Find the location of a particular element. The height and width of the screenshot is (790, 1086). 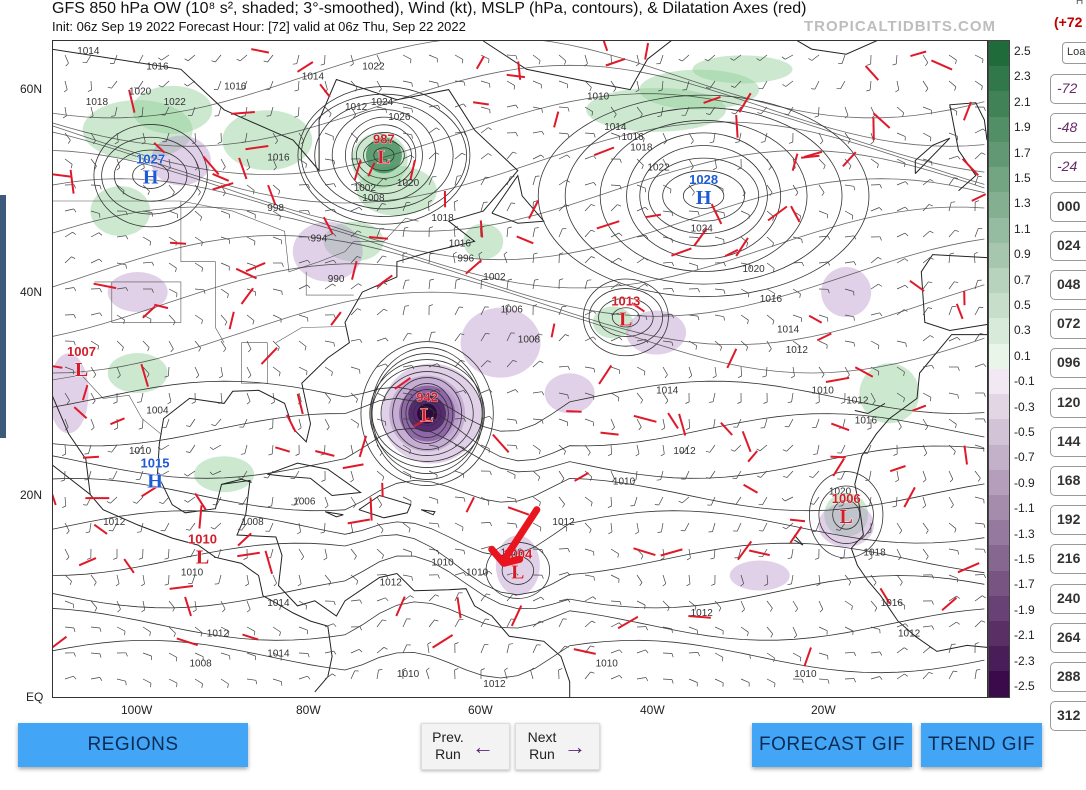

pressure-value: 1013 is located at coordinates (625, 300).